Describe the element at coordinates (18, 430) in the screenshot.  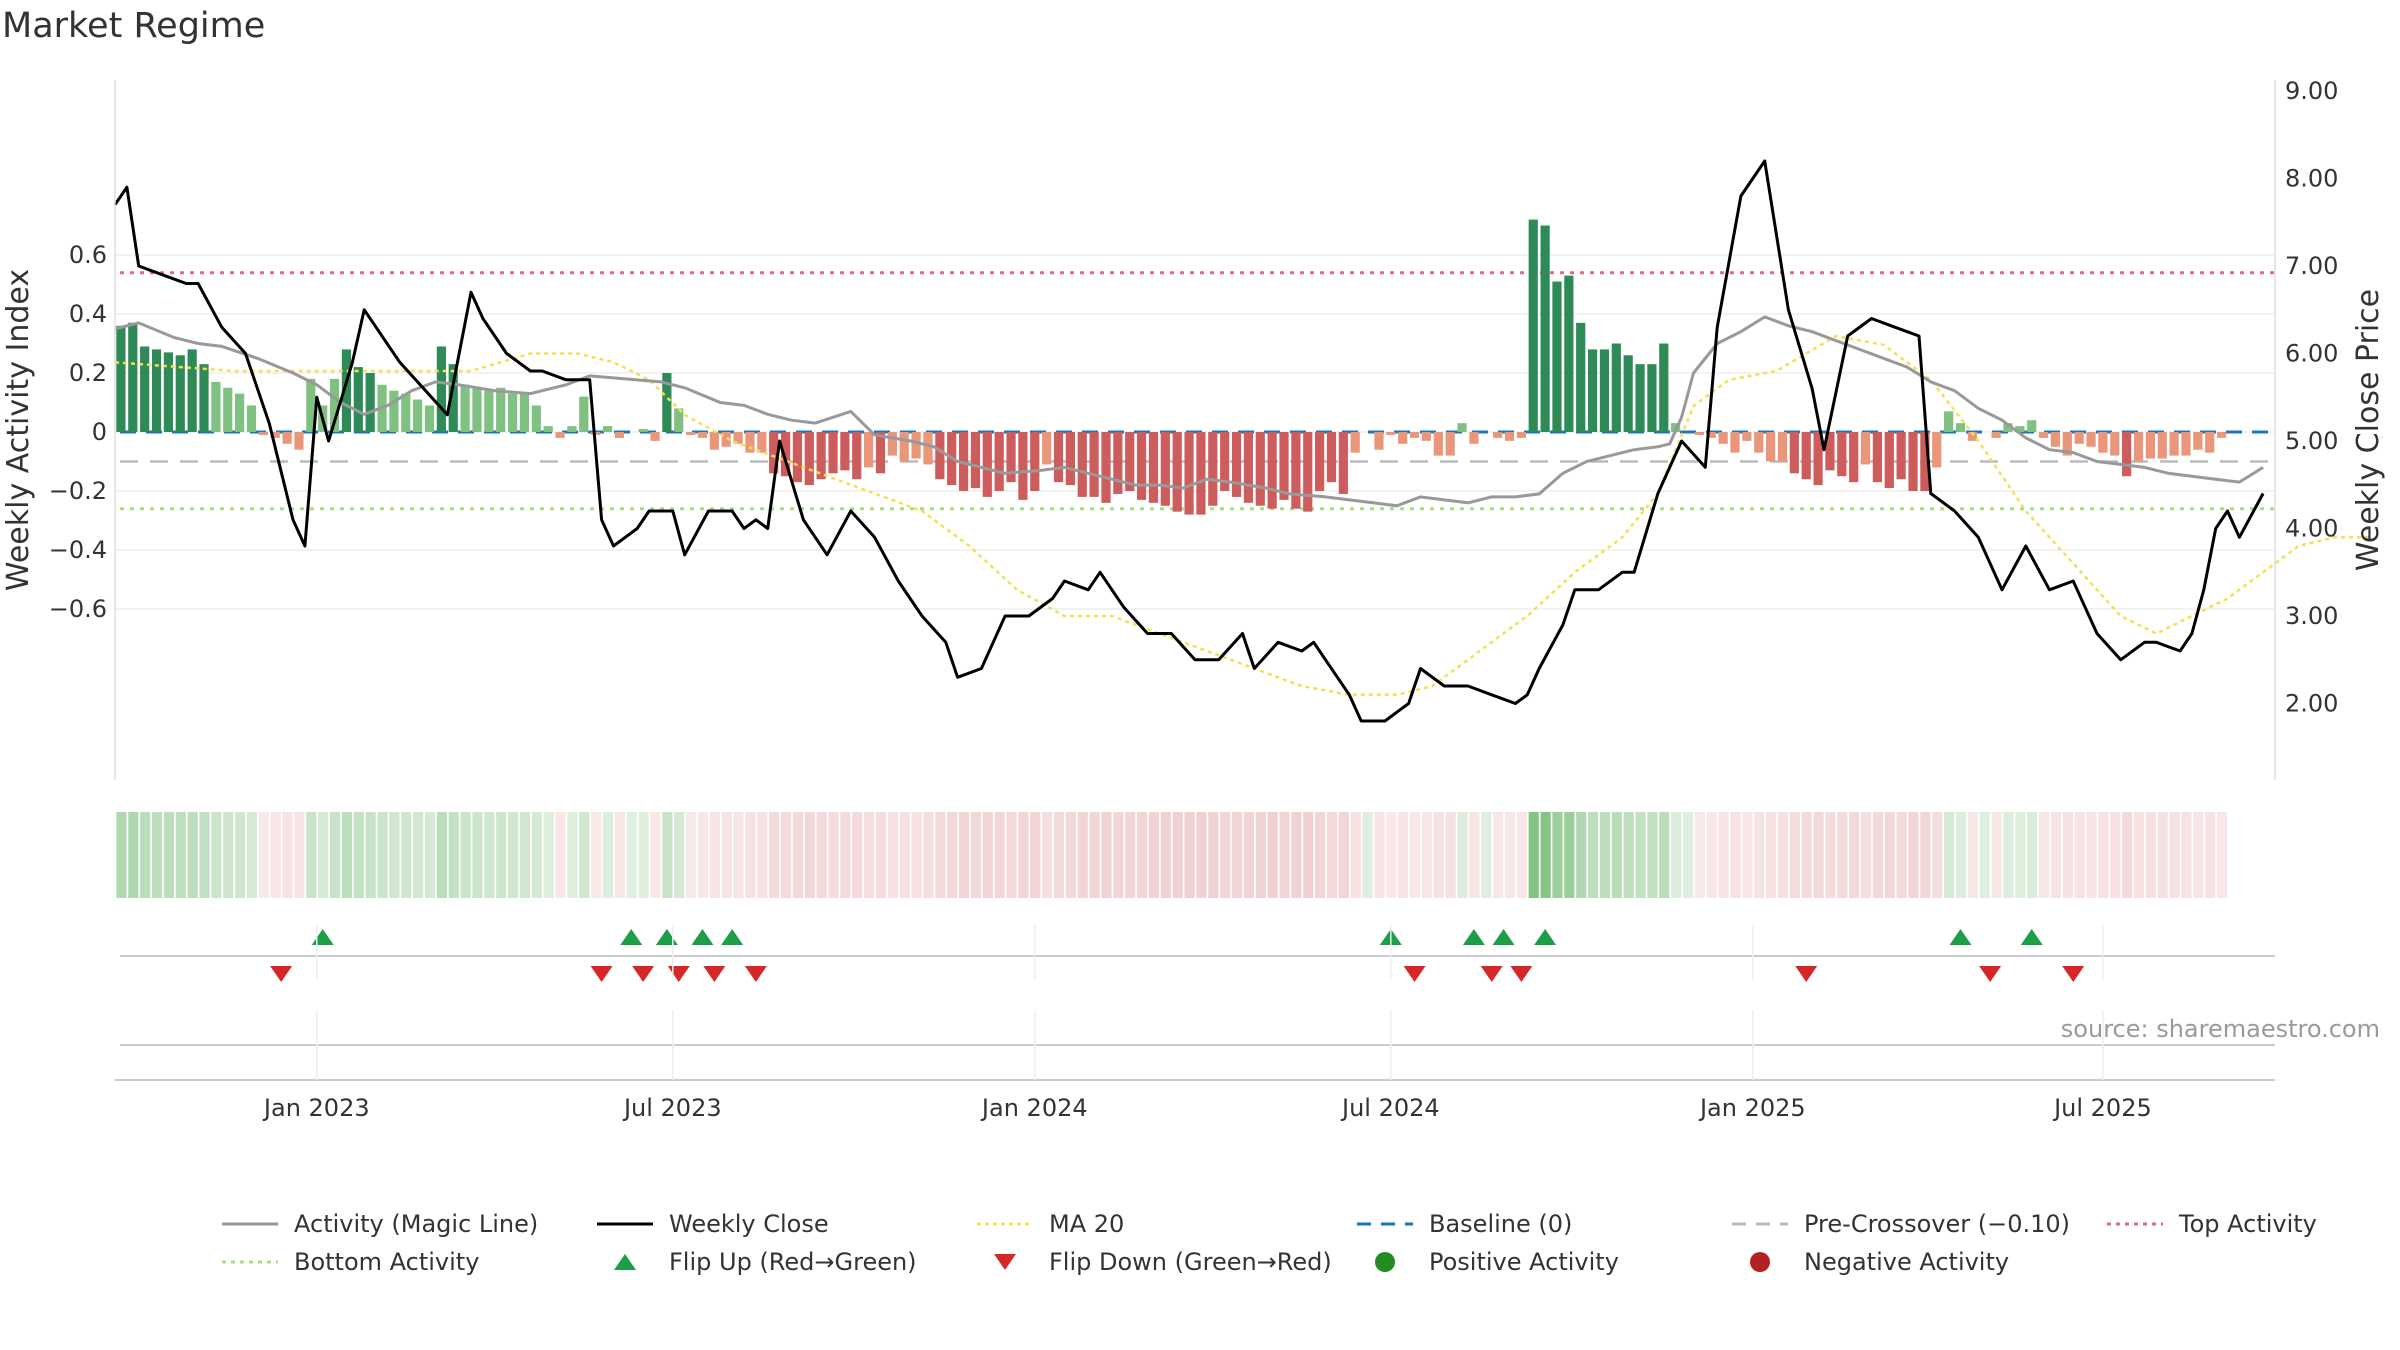
I see `y-left-axis-label: Weekly Activity Index` at that location.